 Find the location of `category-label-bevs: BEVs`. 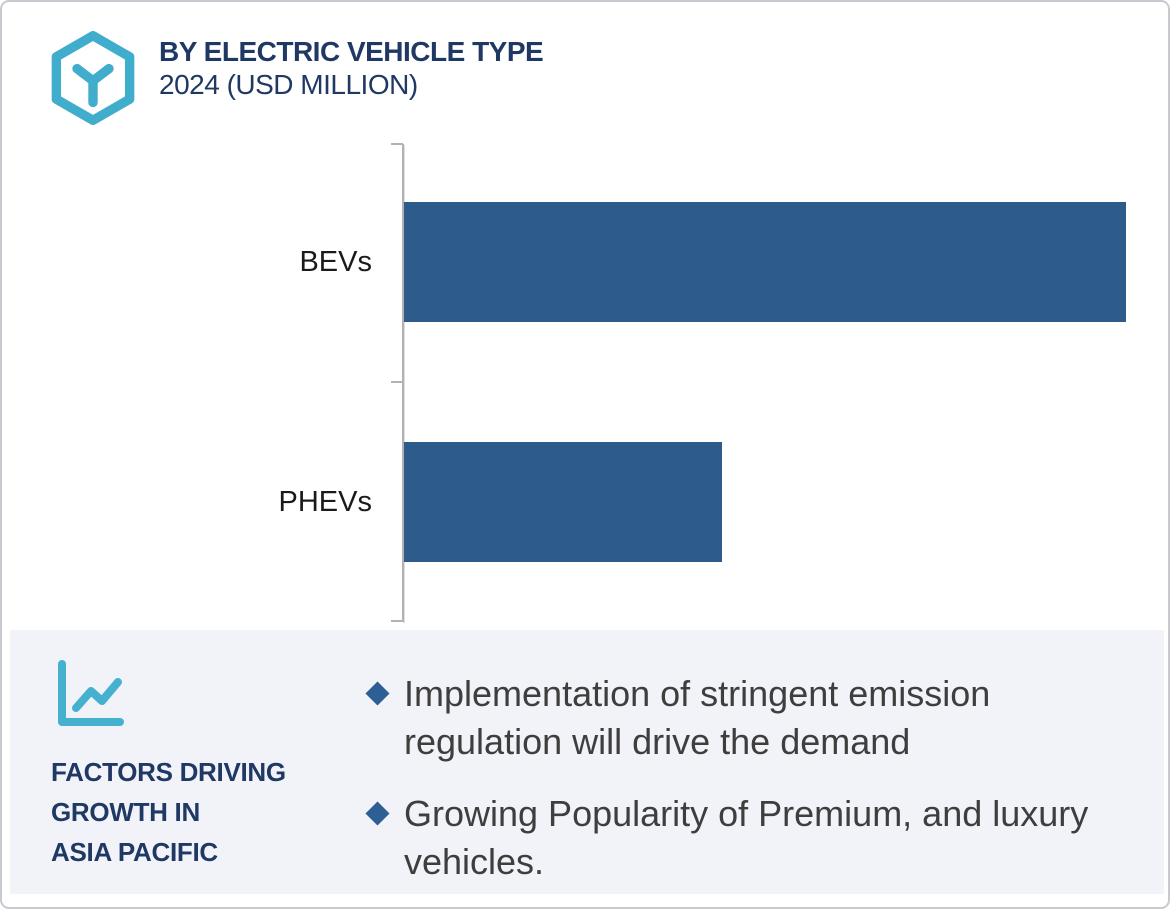

category-label-bevs: BEVs is located at coordinates (335, 262).